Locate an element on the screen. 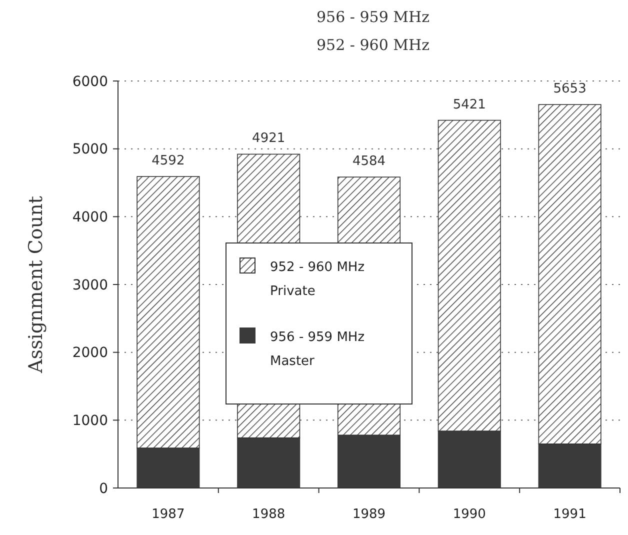 Image resolution: width=628 pixels, height=535 pixels. y-tick-label: 6000 is located at coordinates (90, 82).